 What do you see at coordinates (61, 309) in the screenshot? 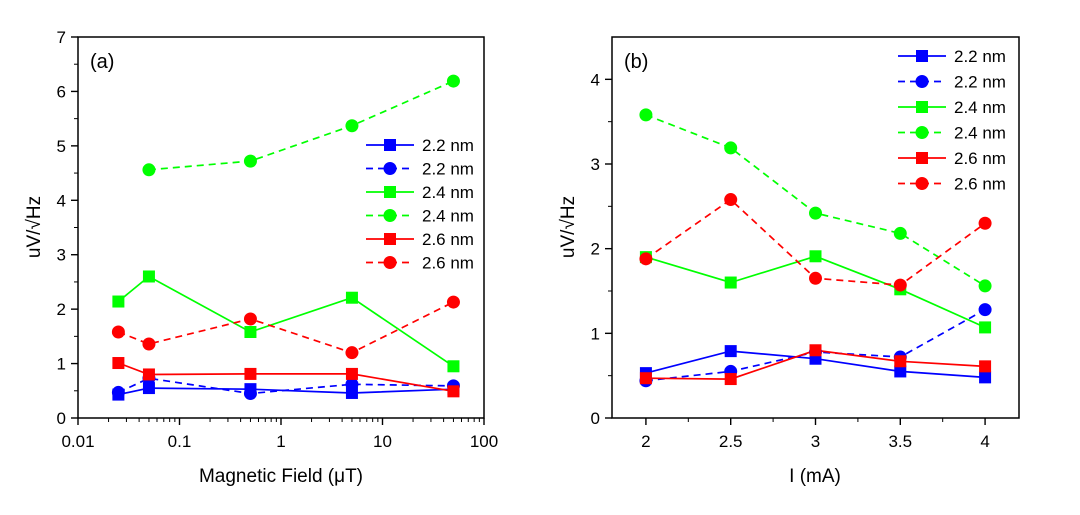
I see `y-tick-label-a: 2` at bounding box center [61, 309].